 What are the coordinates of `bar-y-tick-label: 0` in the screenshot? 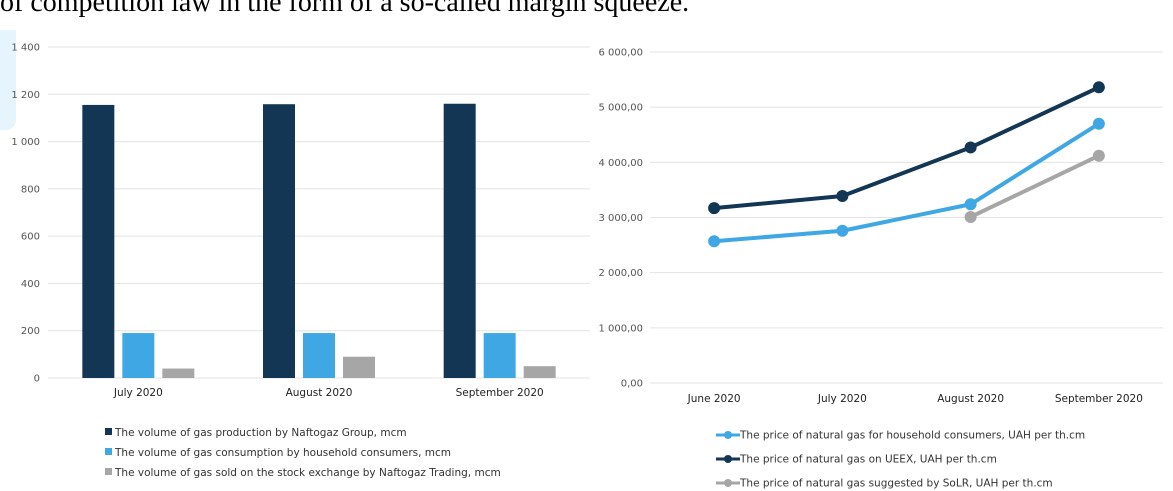 It's located at (37, 379).